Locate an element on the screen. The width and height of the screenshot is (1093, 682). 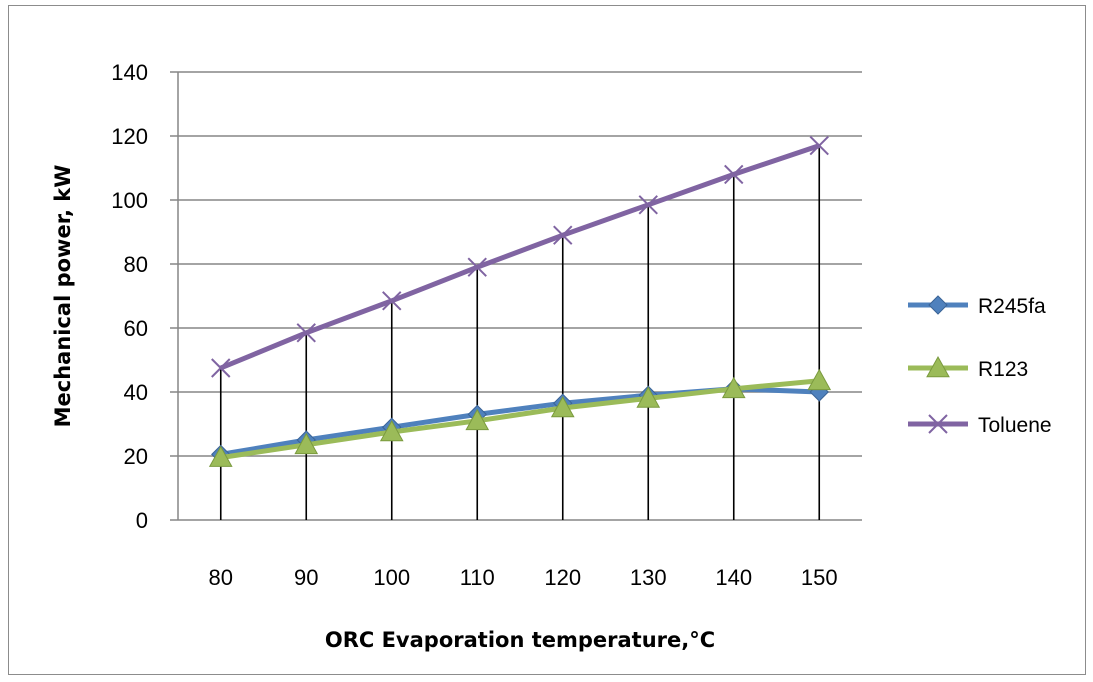
legend-marker-r245fa is located at coordinates (938, 305).